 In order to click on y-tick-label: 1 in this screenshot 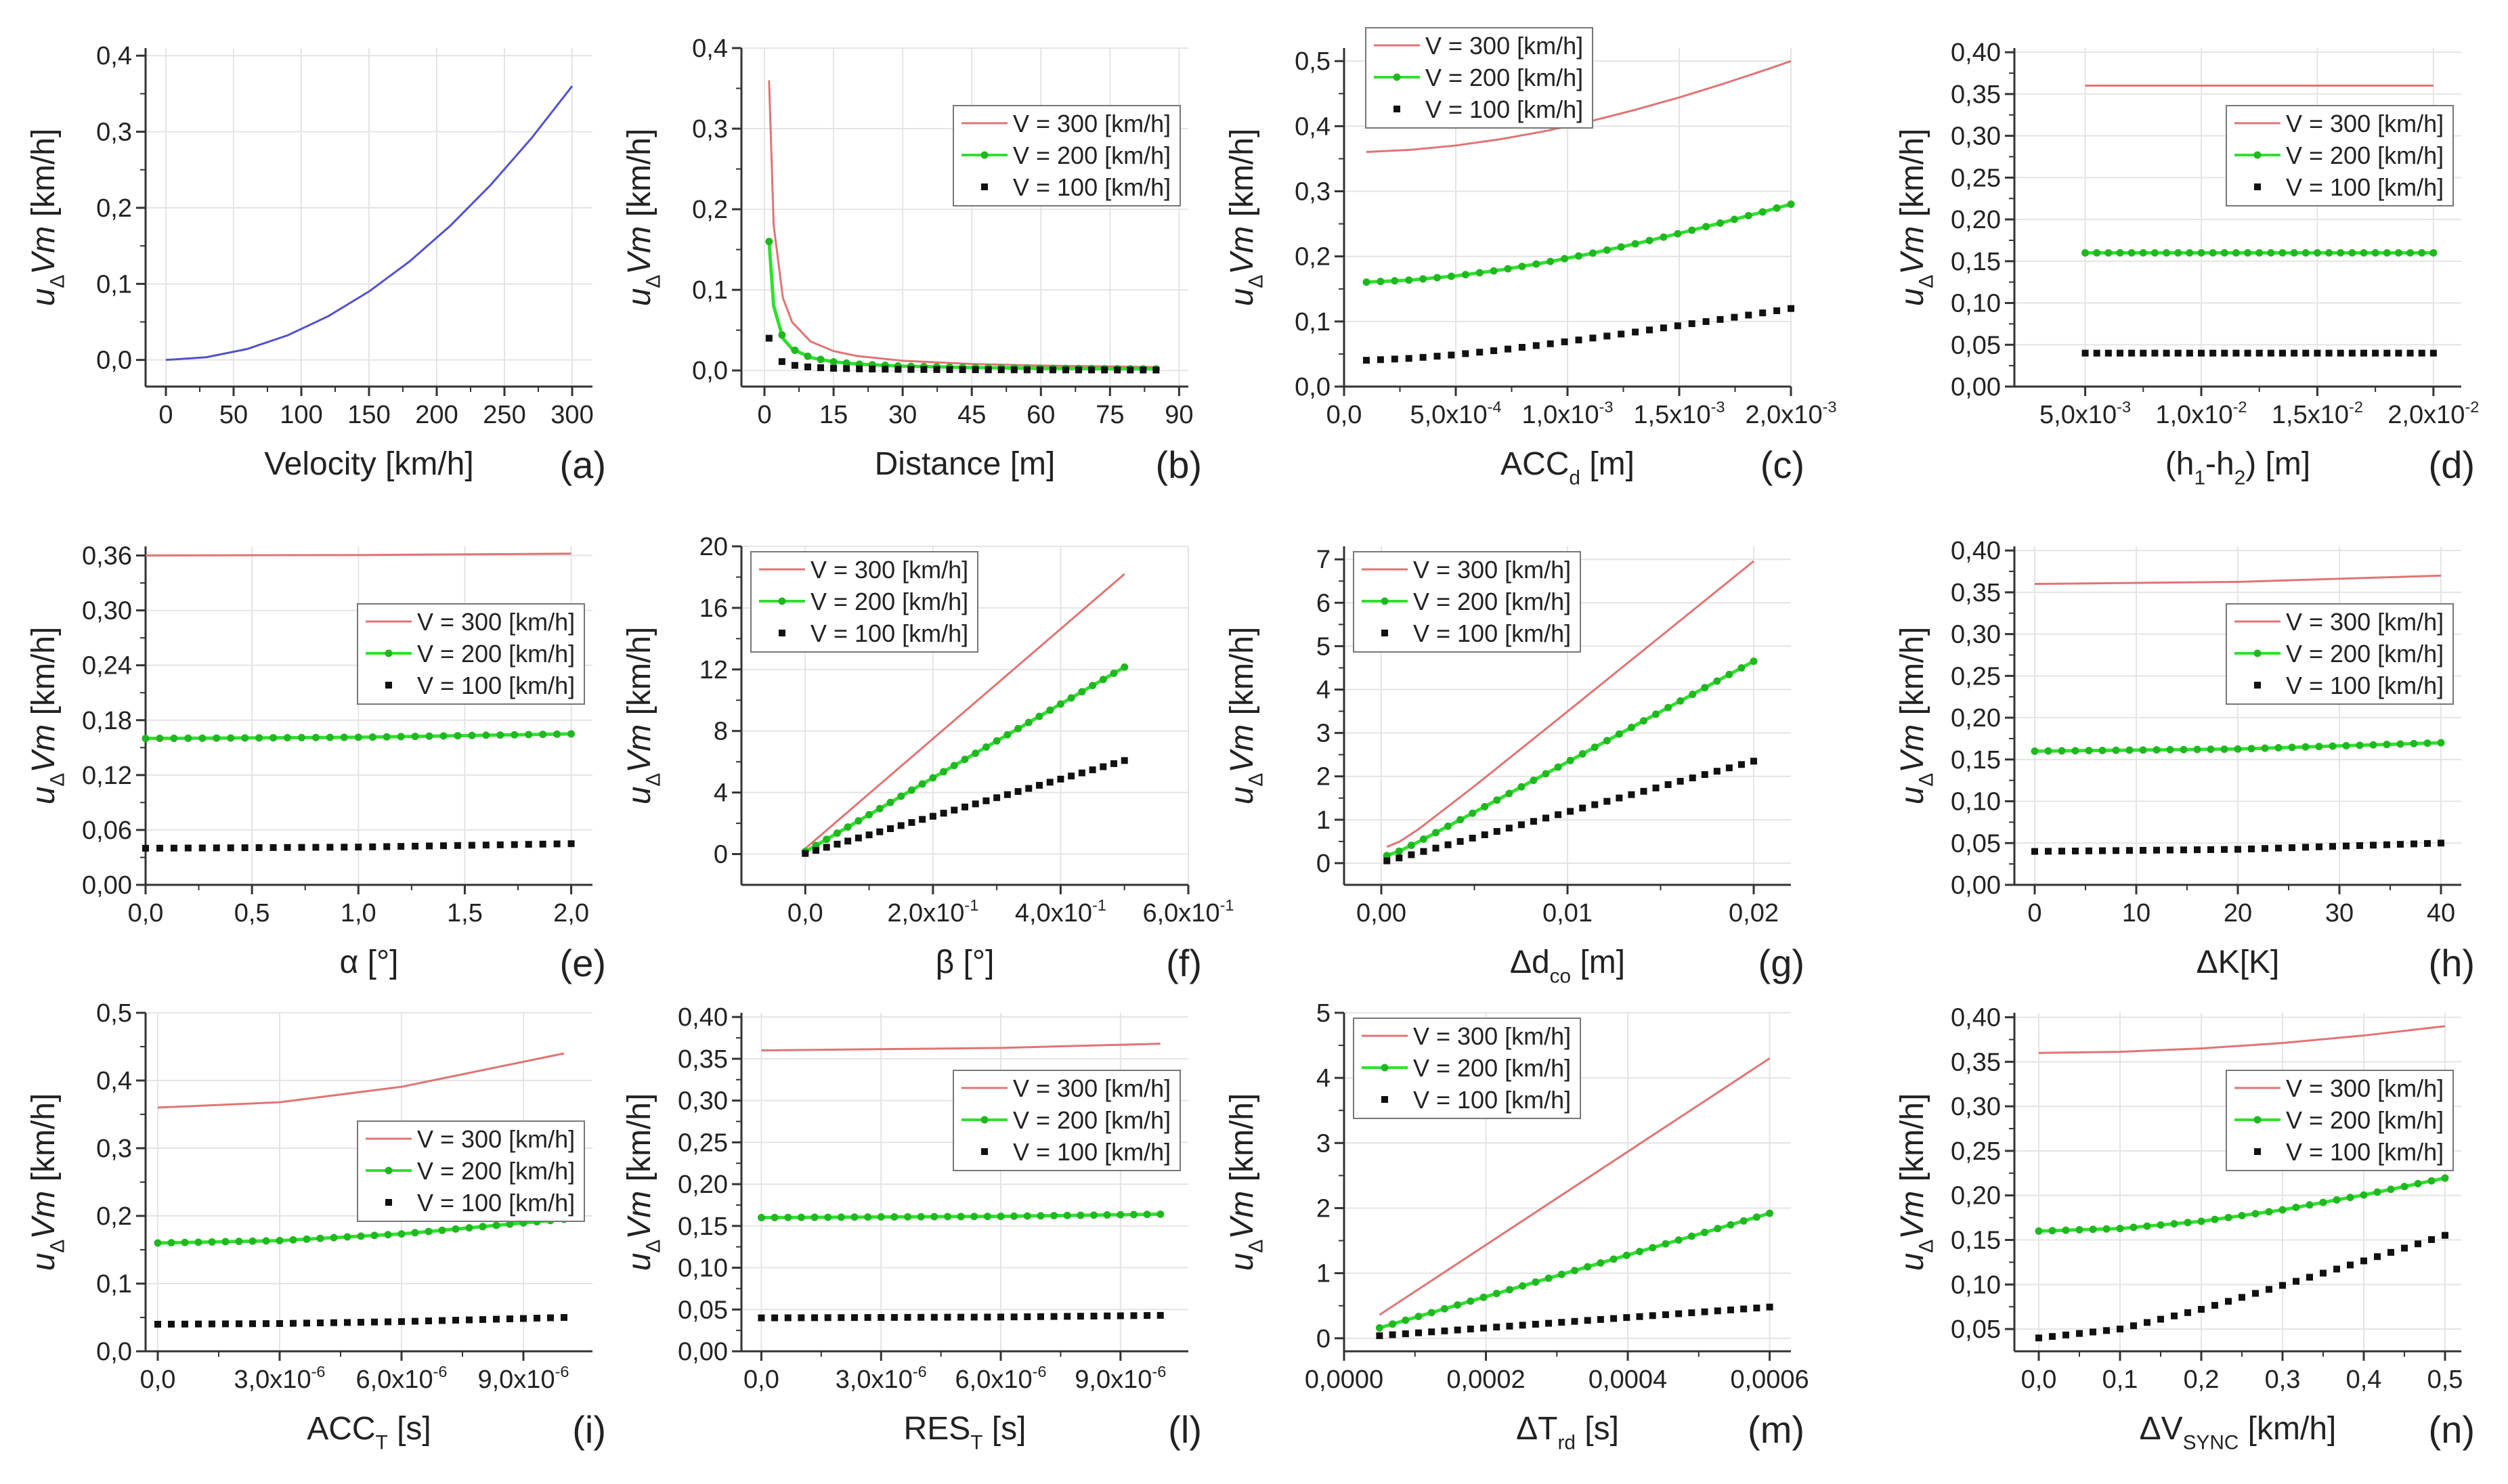, I will do `click(1323, 820)`.